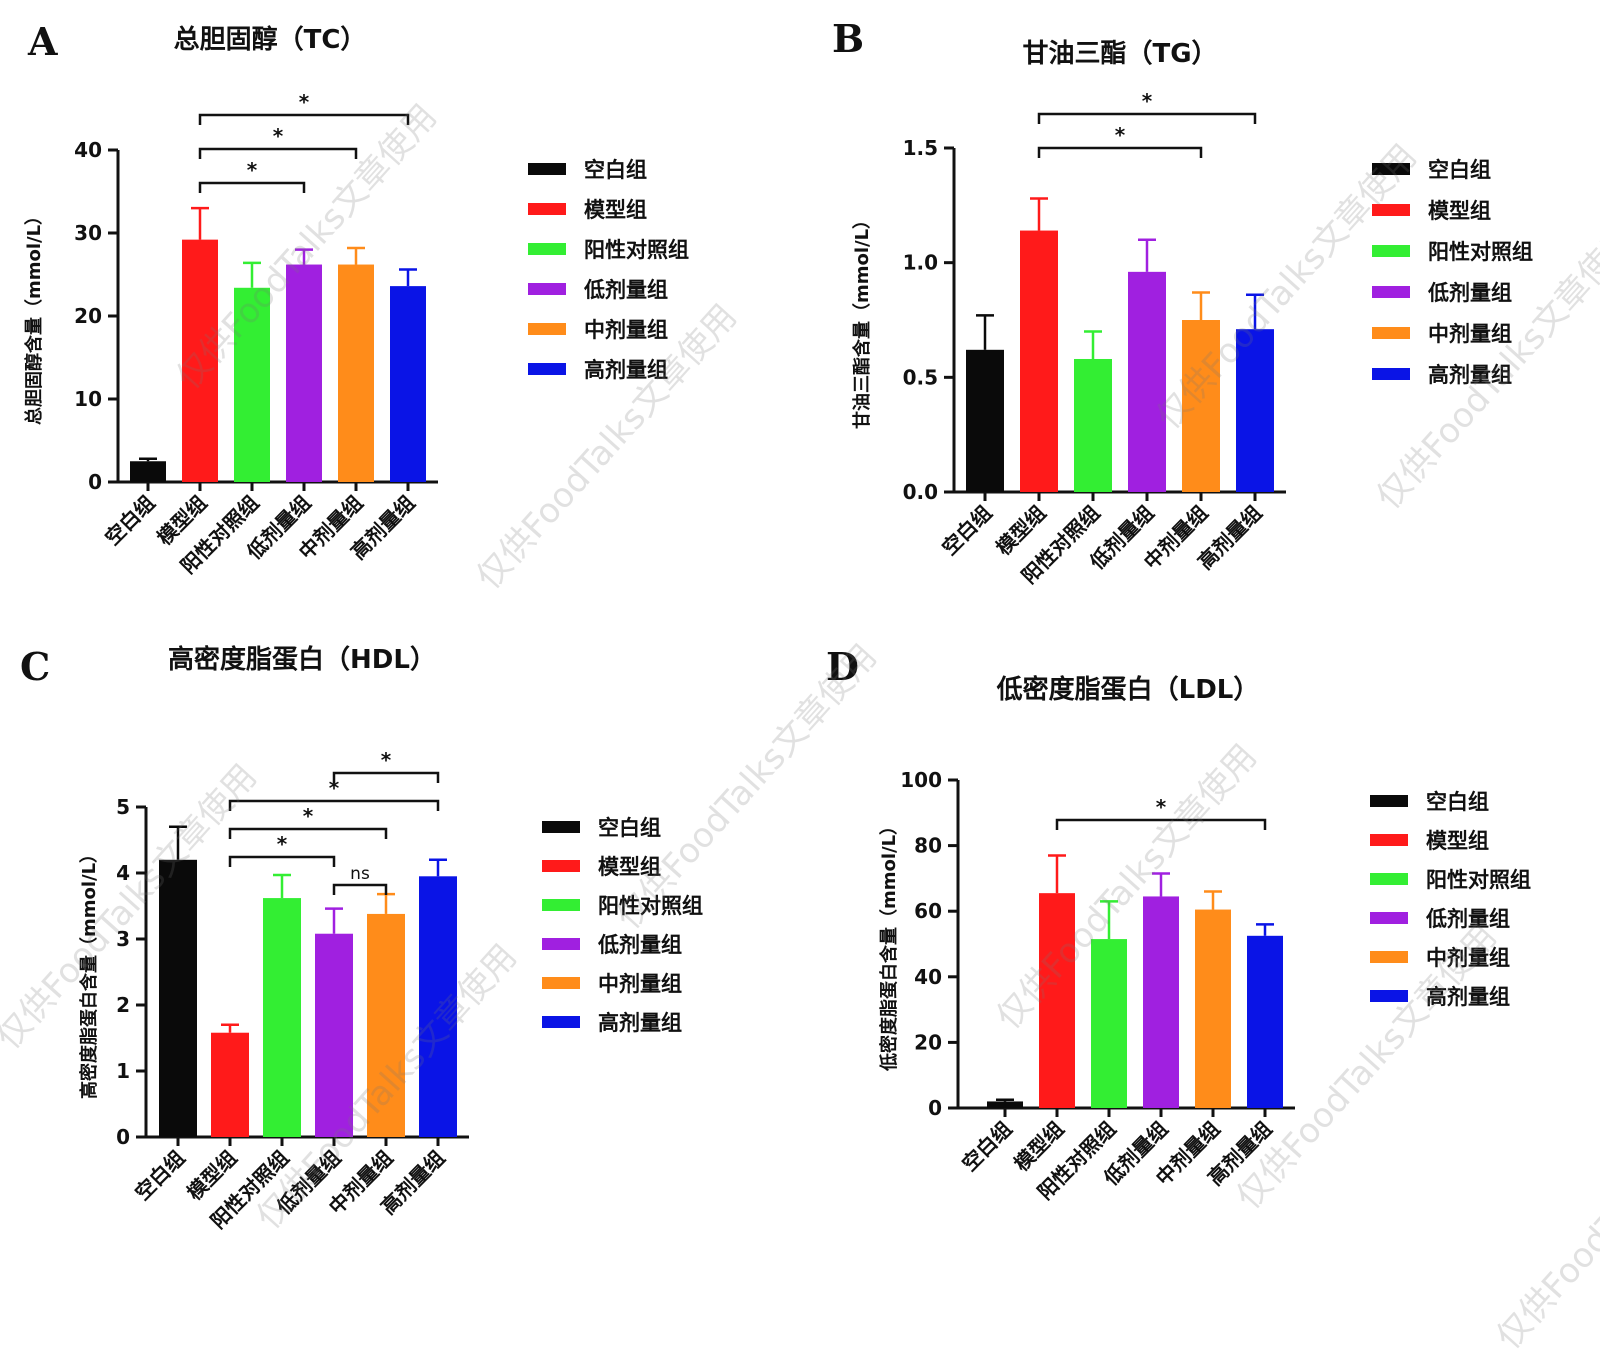 Image resolution: width=1600 pixels, height=1358 pixels. I want to click on y-tick-label: 5, so click(123, 807).